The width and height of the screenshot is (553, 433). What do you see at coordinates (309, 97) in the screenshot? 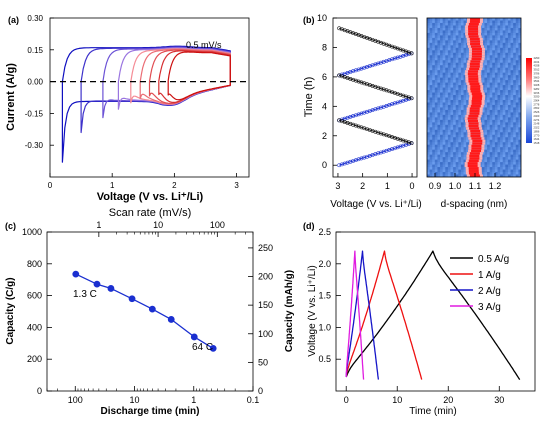
I see `panel-b-ylabel: Time (h)` at bounding box center [309, 97].